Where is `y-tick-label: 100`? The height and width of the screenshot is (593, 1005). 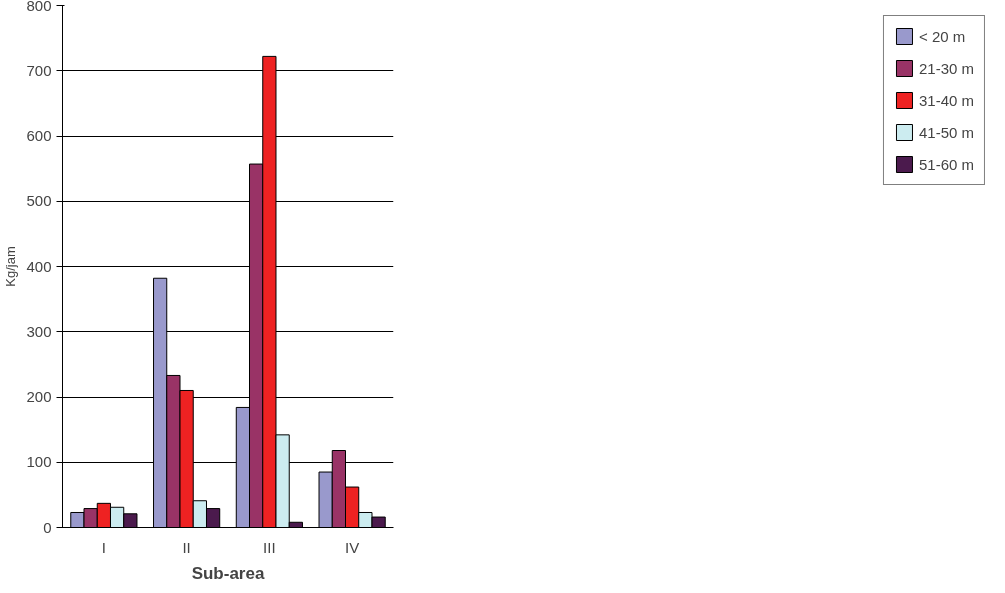
y-tick-label: 100 is located at coordinates (39, 462).